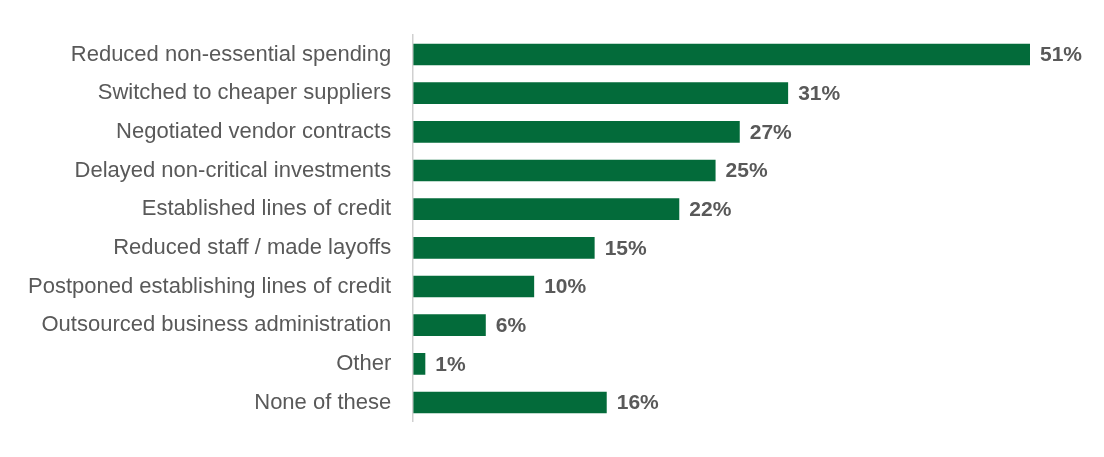  What do you see at coordinates (565, 286) in the screenshot?
I see `data-label: 10%` at bounding box center [565, 286].